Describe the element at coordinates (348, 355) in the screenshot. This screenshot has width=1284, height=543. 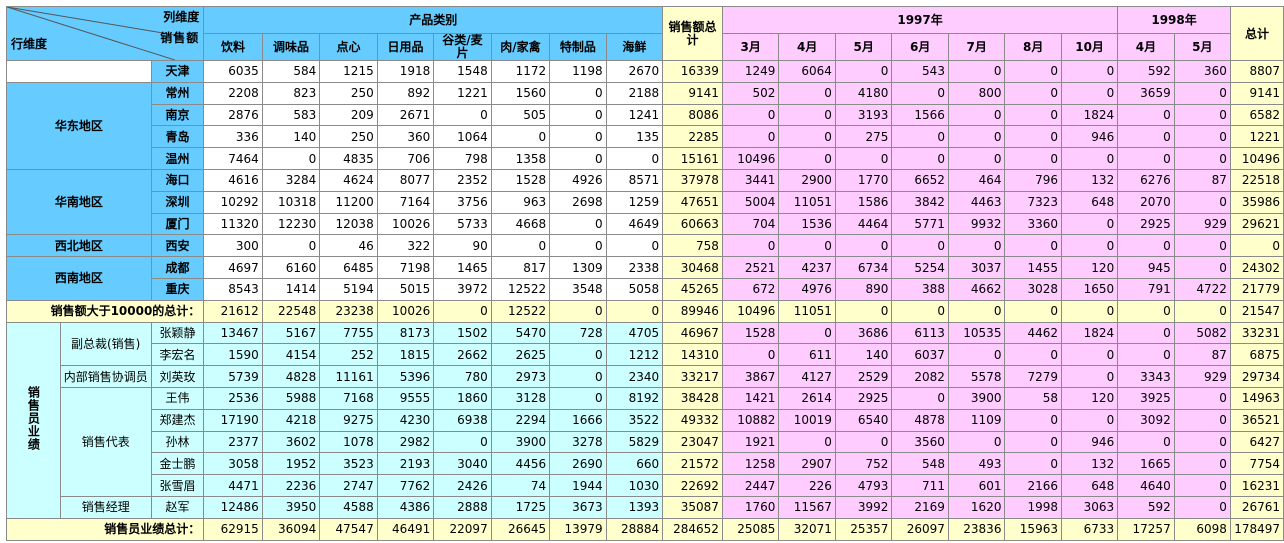
I see `product-value-cell: 252` at that location.